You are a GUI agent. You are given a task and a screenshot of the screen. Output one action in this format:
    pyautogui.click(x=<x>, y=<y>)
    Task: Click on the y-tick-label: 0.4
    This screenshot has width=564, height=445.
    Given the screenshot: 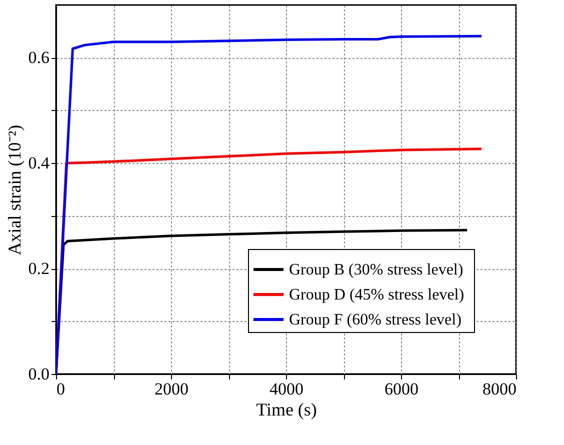 What is the action you would take?
    pyautogui.click(x=39, y=163)
    